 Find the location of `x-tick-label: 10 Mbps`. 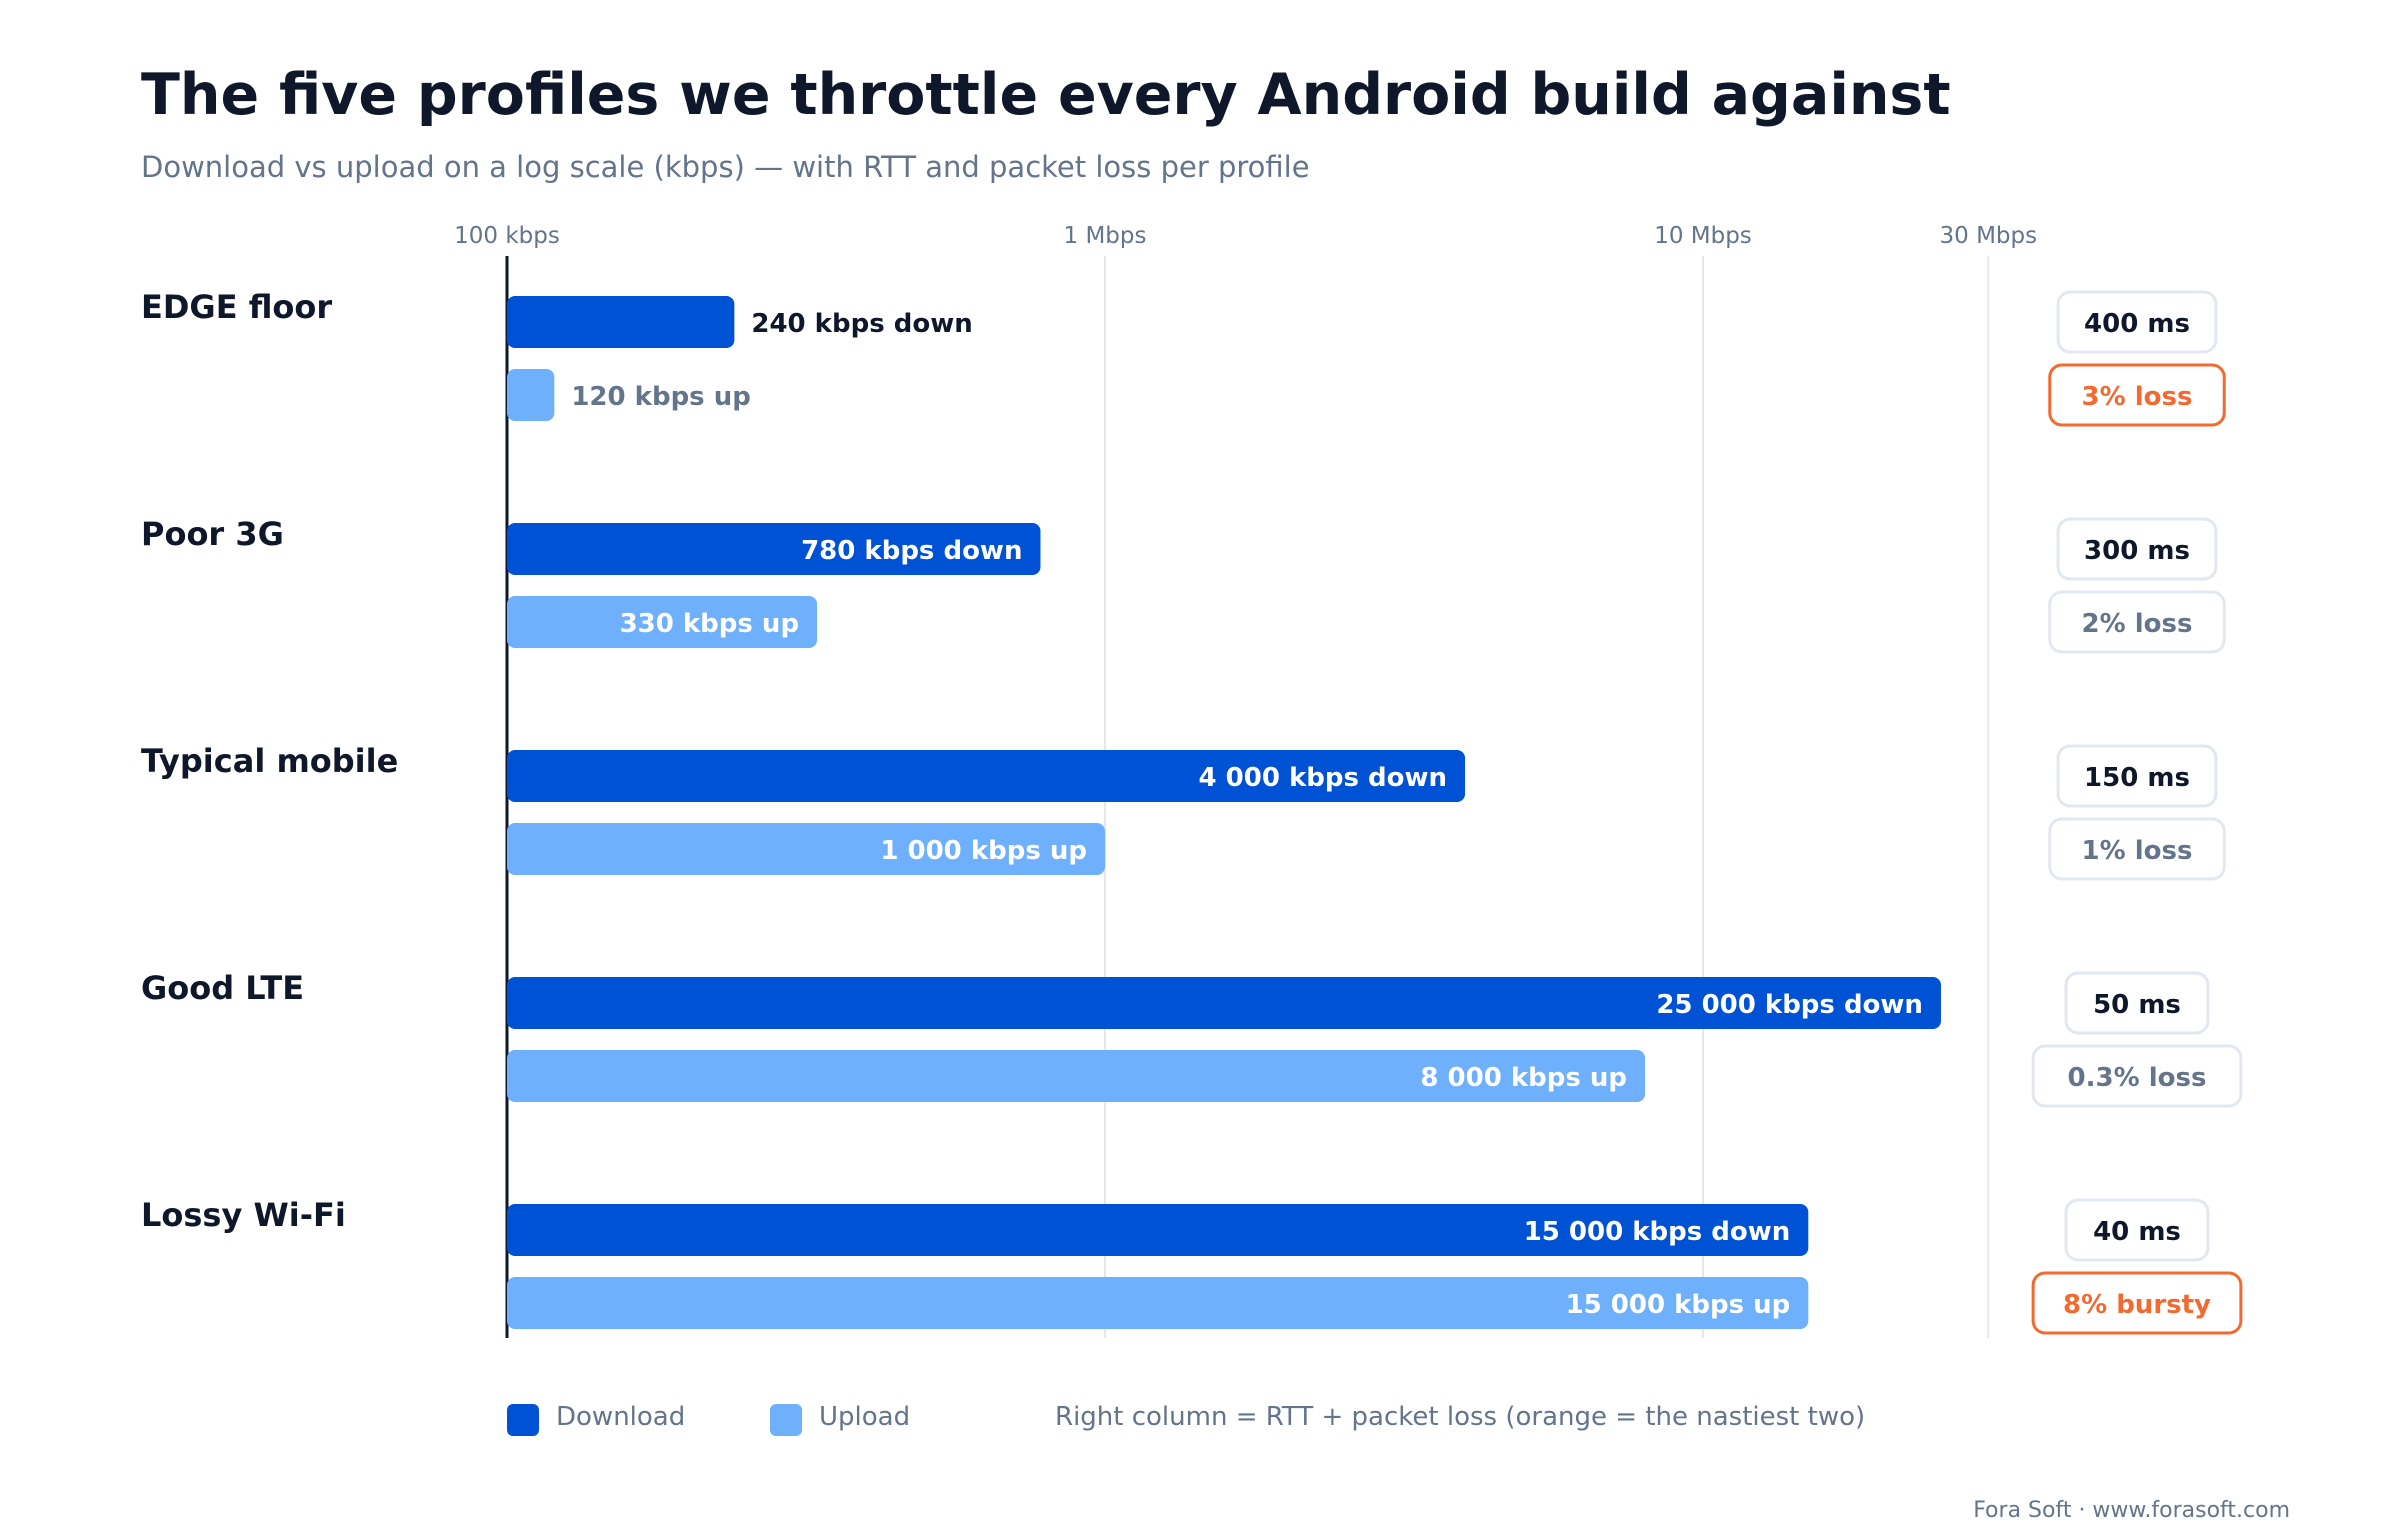

x-tick-label: 10 Mbps is located at coordinates (1703, 236).